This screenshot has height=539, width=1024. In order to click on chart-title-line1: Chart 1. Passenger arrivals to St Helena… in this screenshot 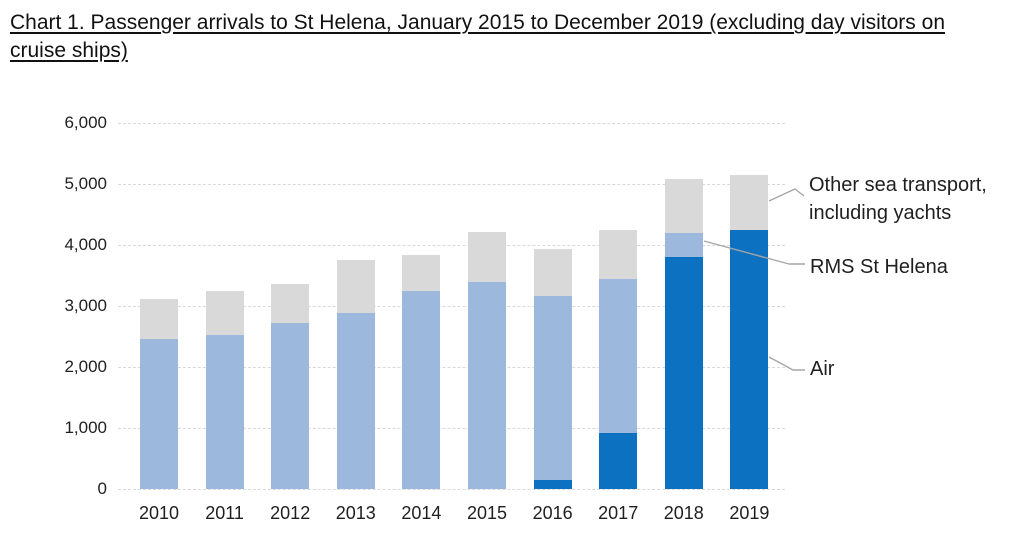, I will do `click(477, 22)`.